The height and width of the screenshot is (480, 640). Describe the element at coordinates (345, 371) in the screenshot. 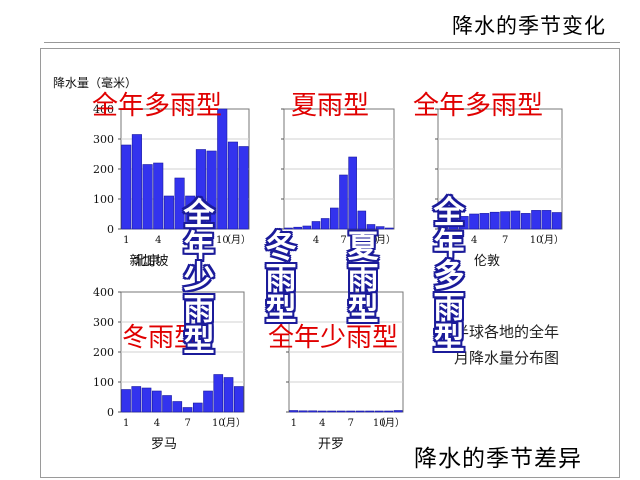

I see `chart-5: 1 4 7 10（月） 开罗` at that location.